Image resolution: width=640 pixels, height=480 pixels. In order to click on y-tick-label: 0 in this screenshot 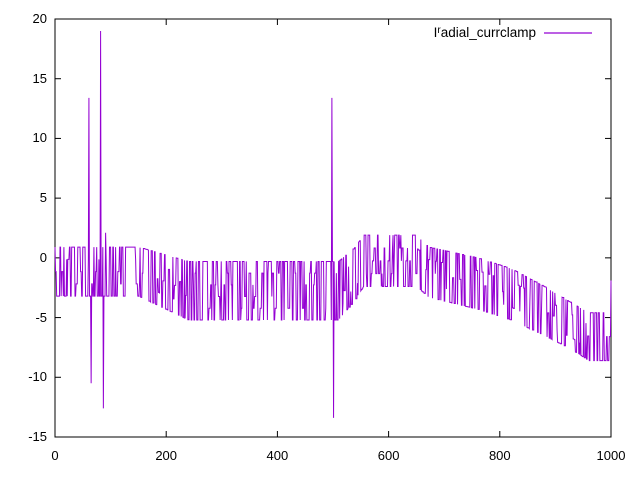, I will do `click(43, 257)`.